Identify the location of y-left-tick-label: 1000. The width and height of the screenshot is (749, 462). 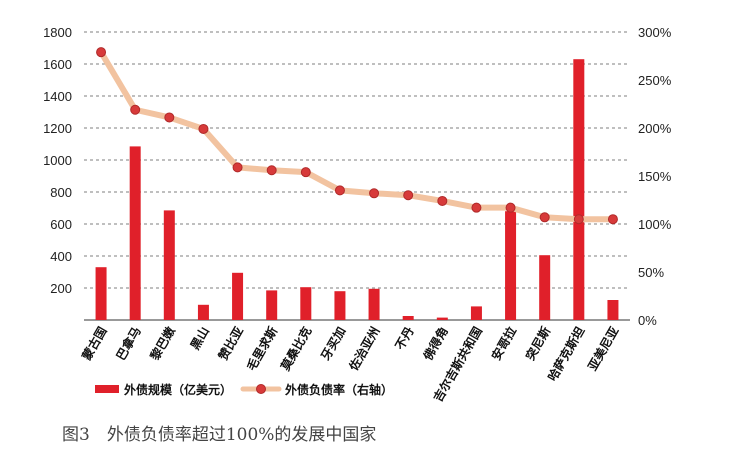
(57, 160).